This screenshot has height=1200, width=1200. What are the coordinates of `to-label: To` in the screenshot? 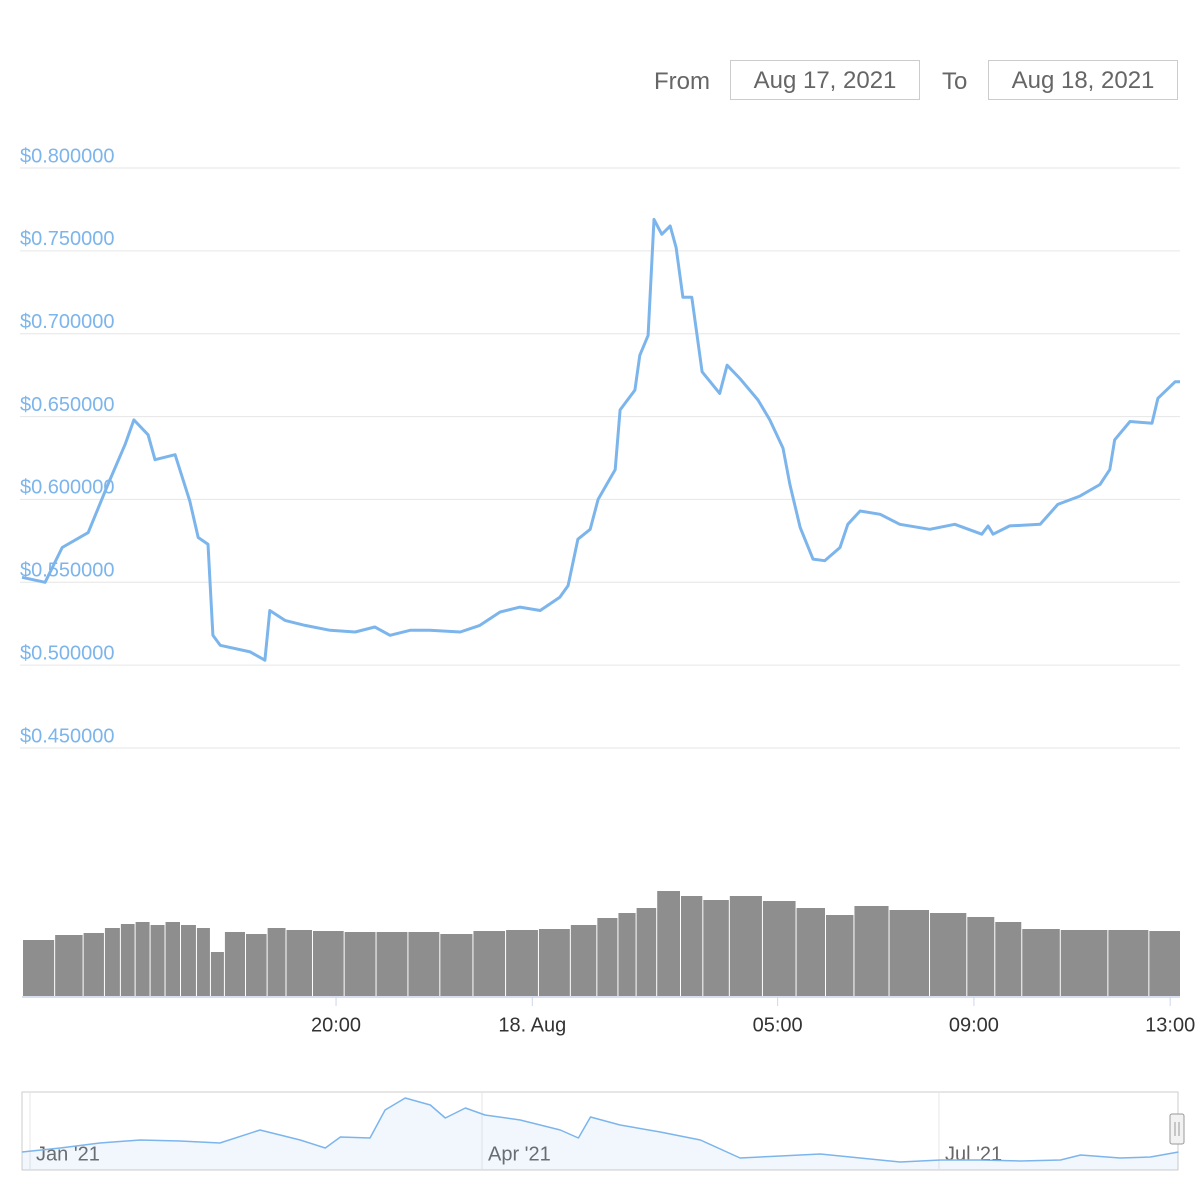 It's located at (955, 81).